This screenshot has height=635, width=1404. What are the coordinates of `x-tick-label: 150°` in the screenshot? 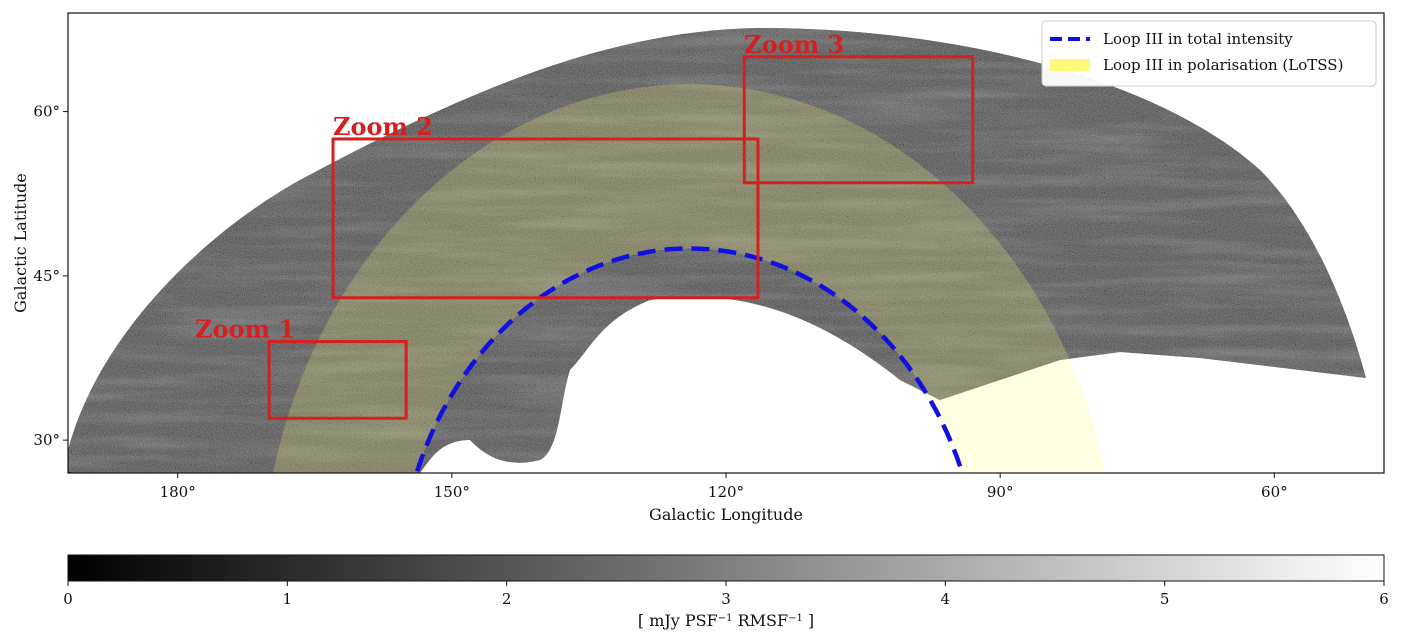 It's located at (452, 492).